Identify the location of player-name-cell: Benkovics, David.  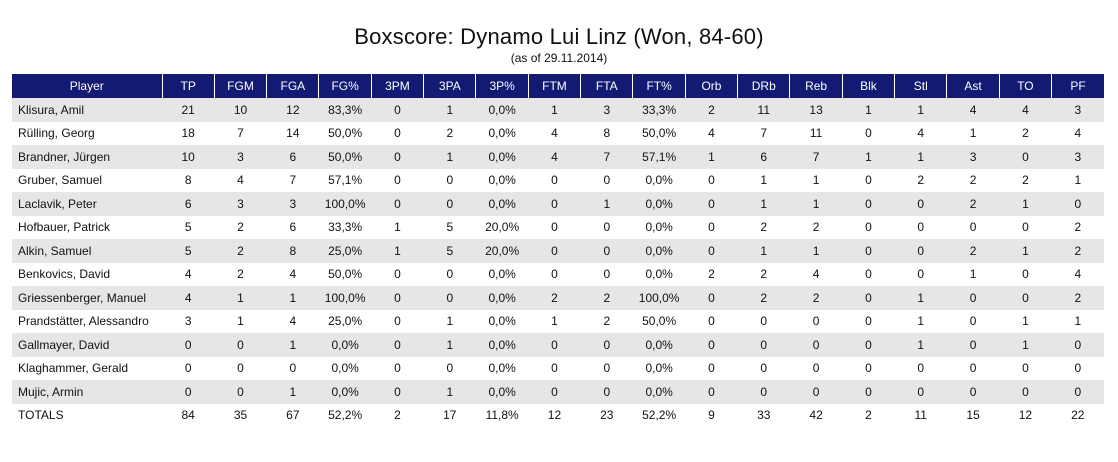
(87, 274).